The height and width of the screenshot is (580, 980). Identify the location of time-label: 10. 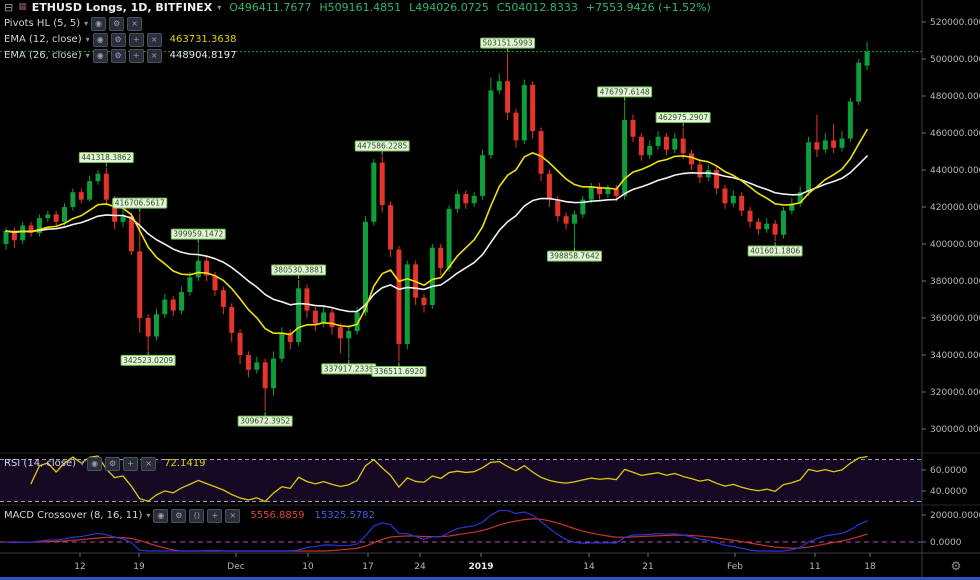
(308, 567).